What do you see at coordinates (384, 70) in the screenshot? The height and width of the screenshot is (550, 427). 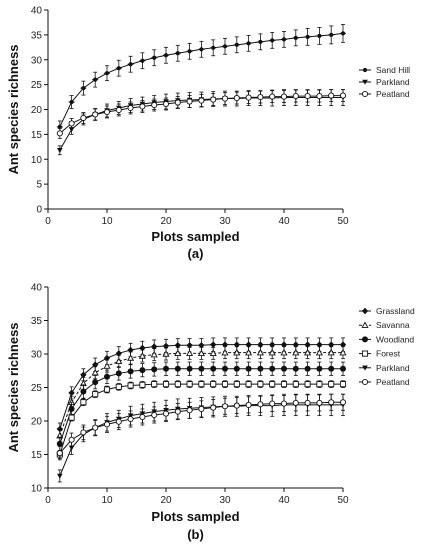 I see `legend-entry: Sand Hill` at bounding box center [384, 70].